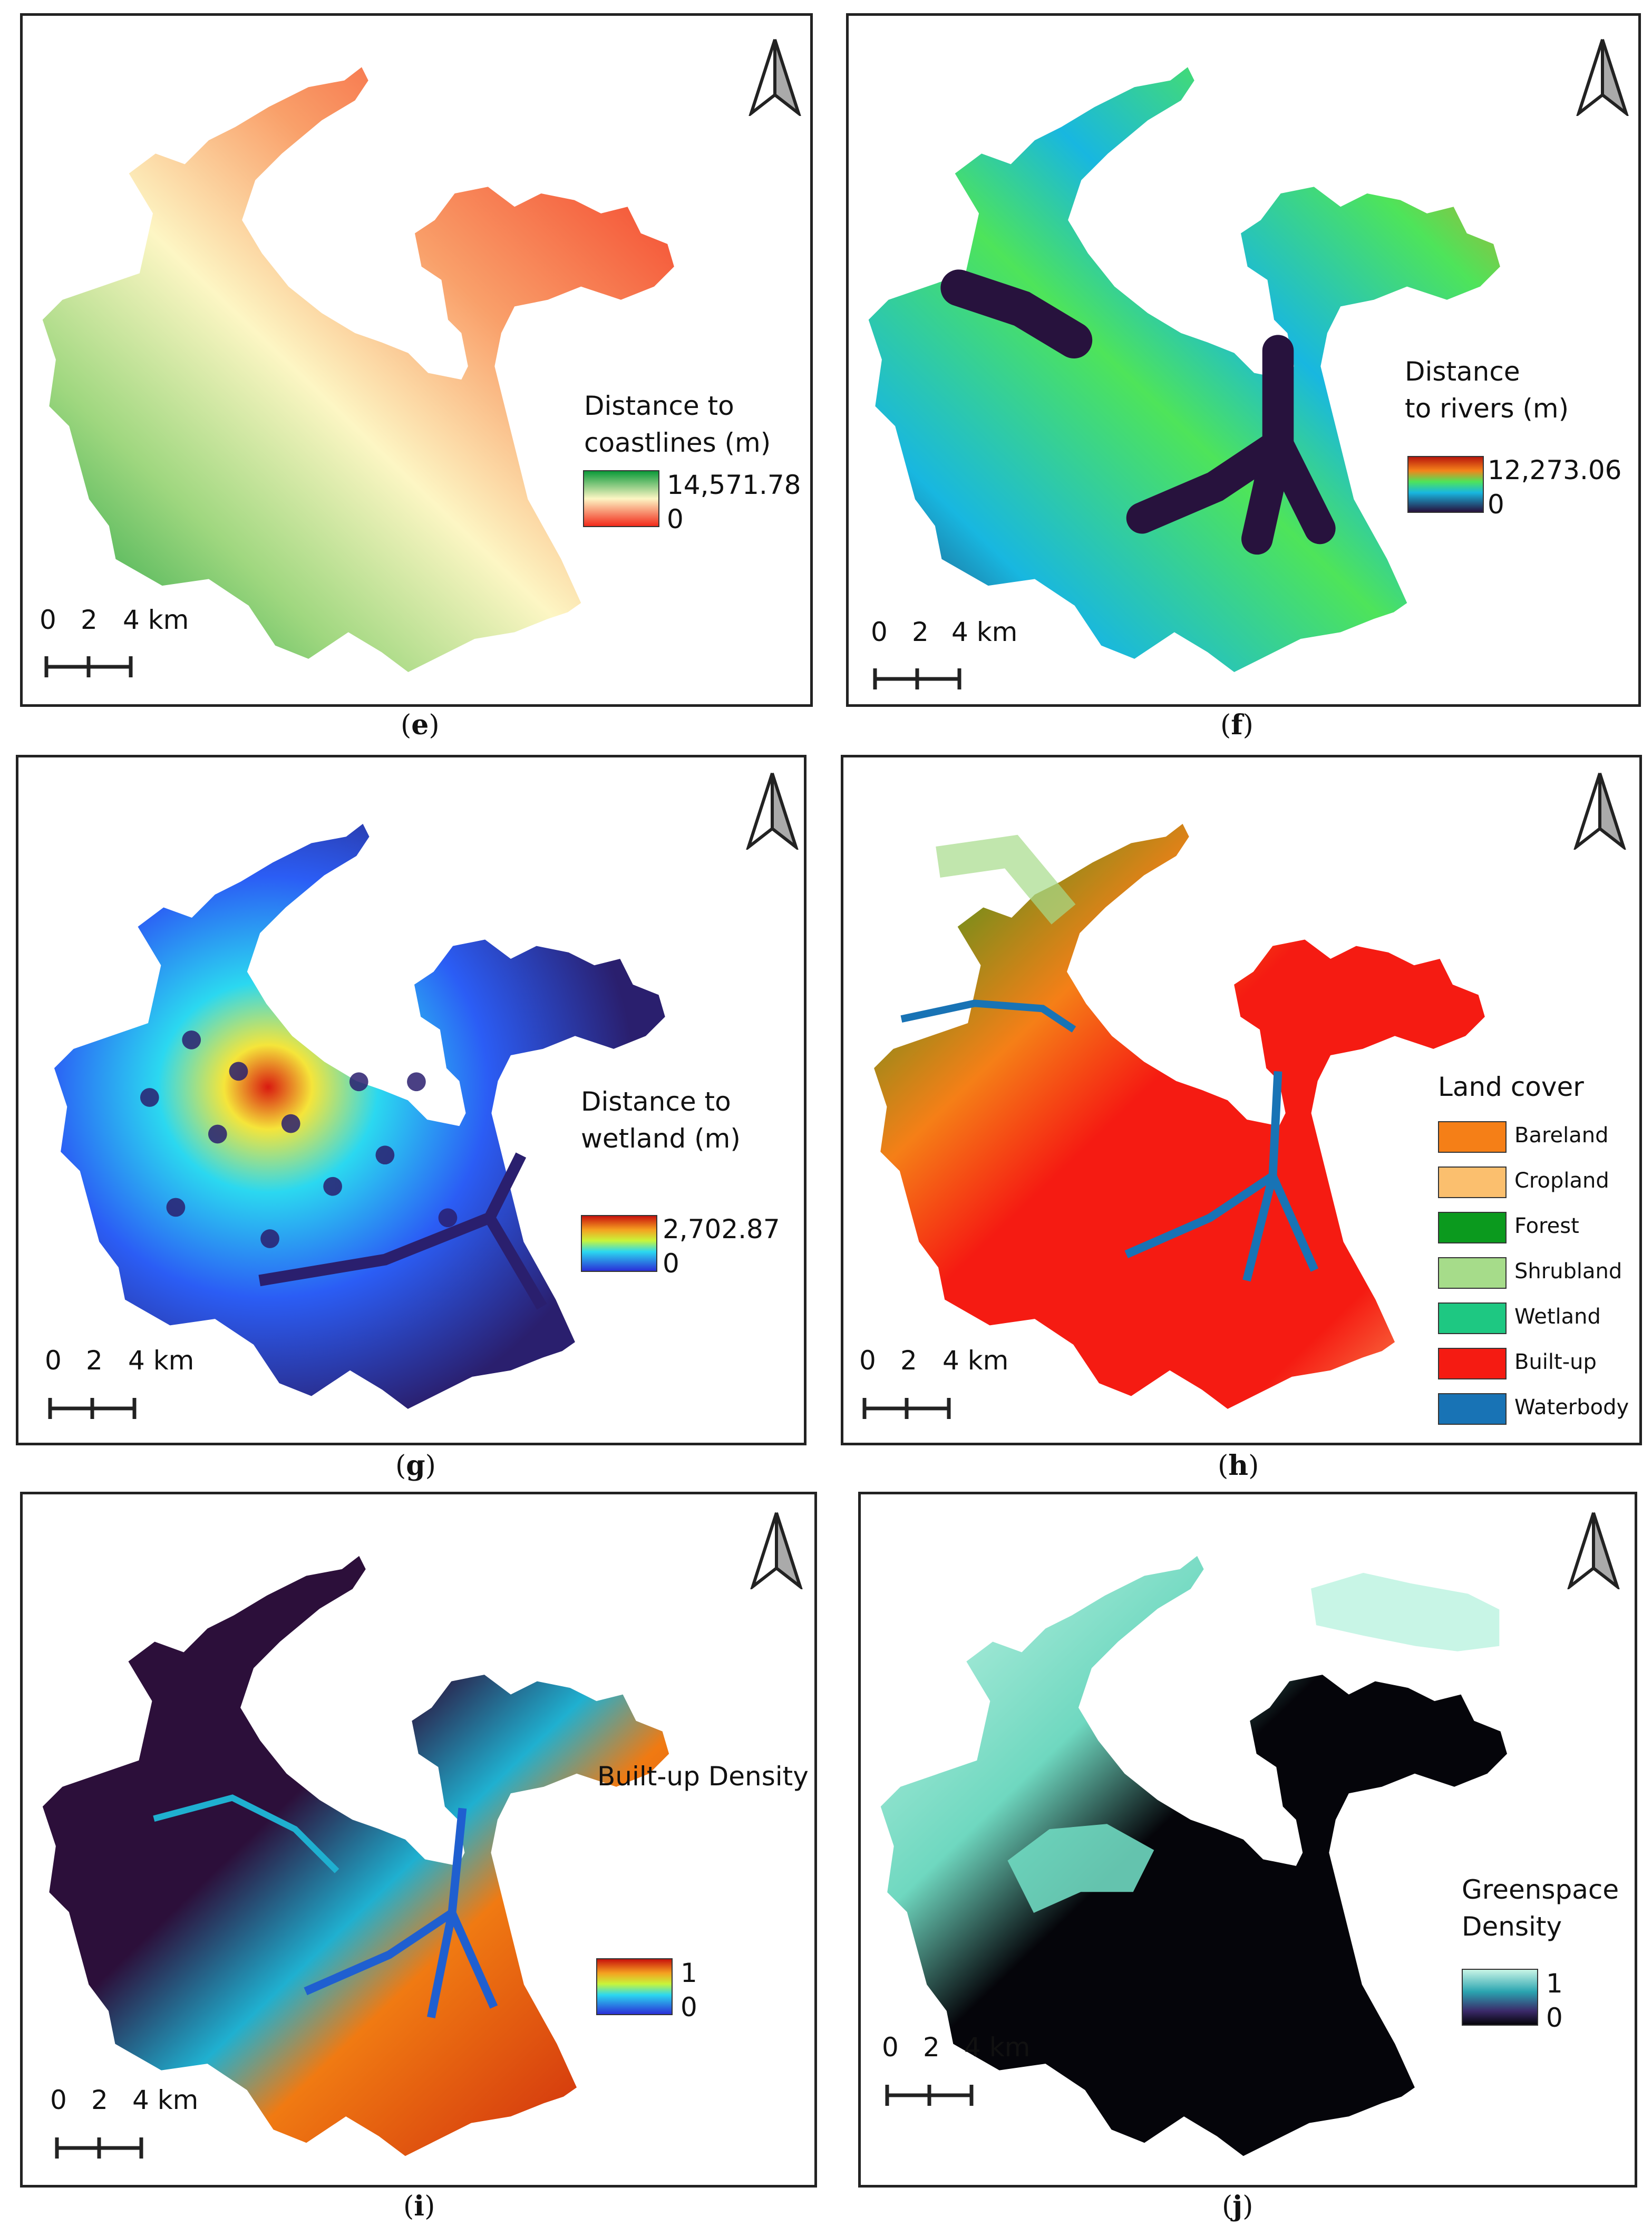  I want to click on map-coast-distance, so click(358, 370).